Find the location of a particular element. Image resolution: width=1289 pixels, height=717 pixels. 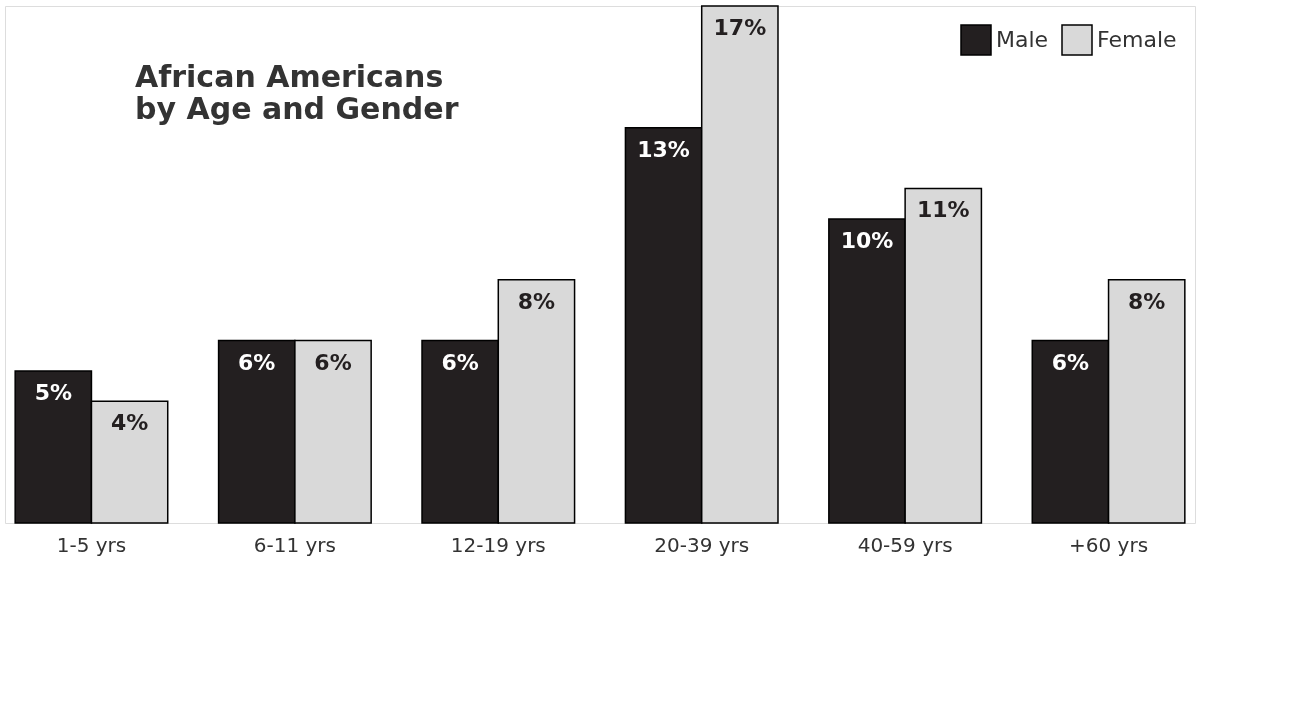

x-tick-label: 12-19 yrs is located at coordinates (498, 544).